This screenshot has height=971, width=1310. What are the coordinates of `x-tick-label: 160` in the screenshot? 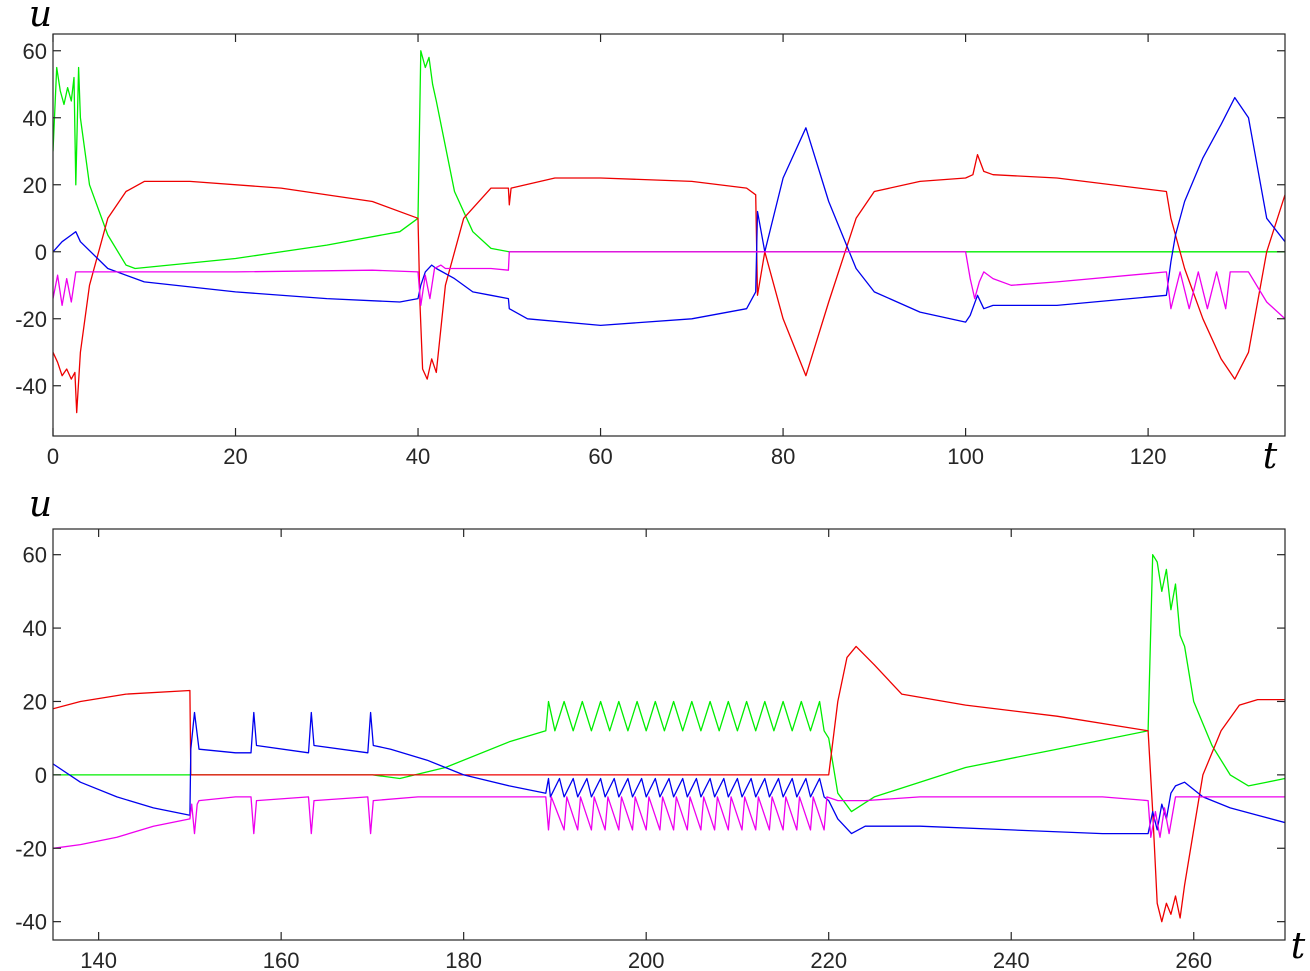 It's located at (281, 959).